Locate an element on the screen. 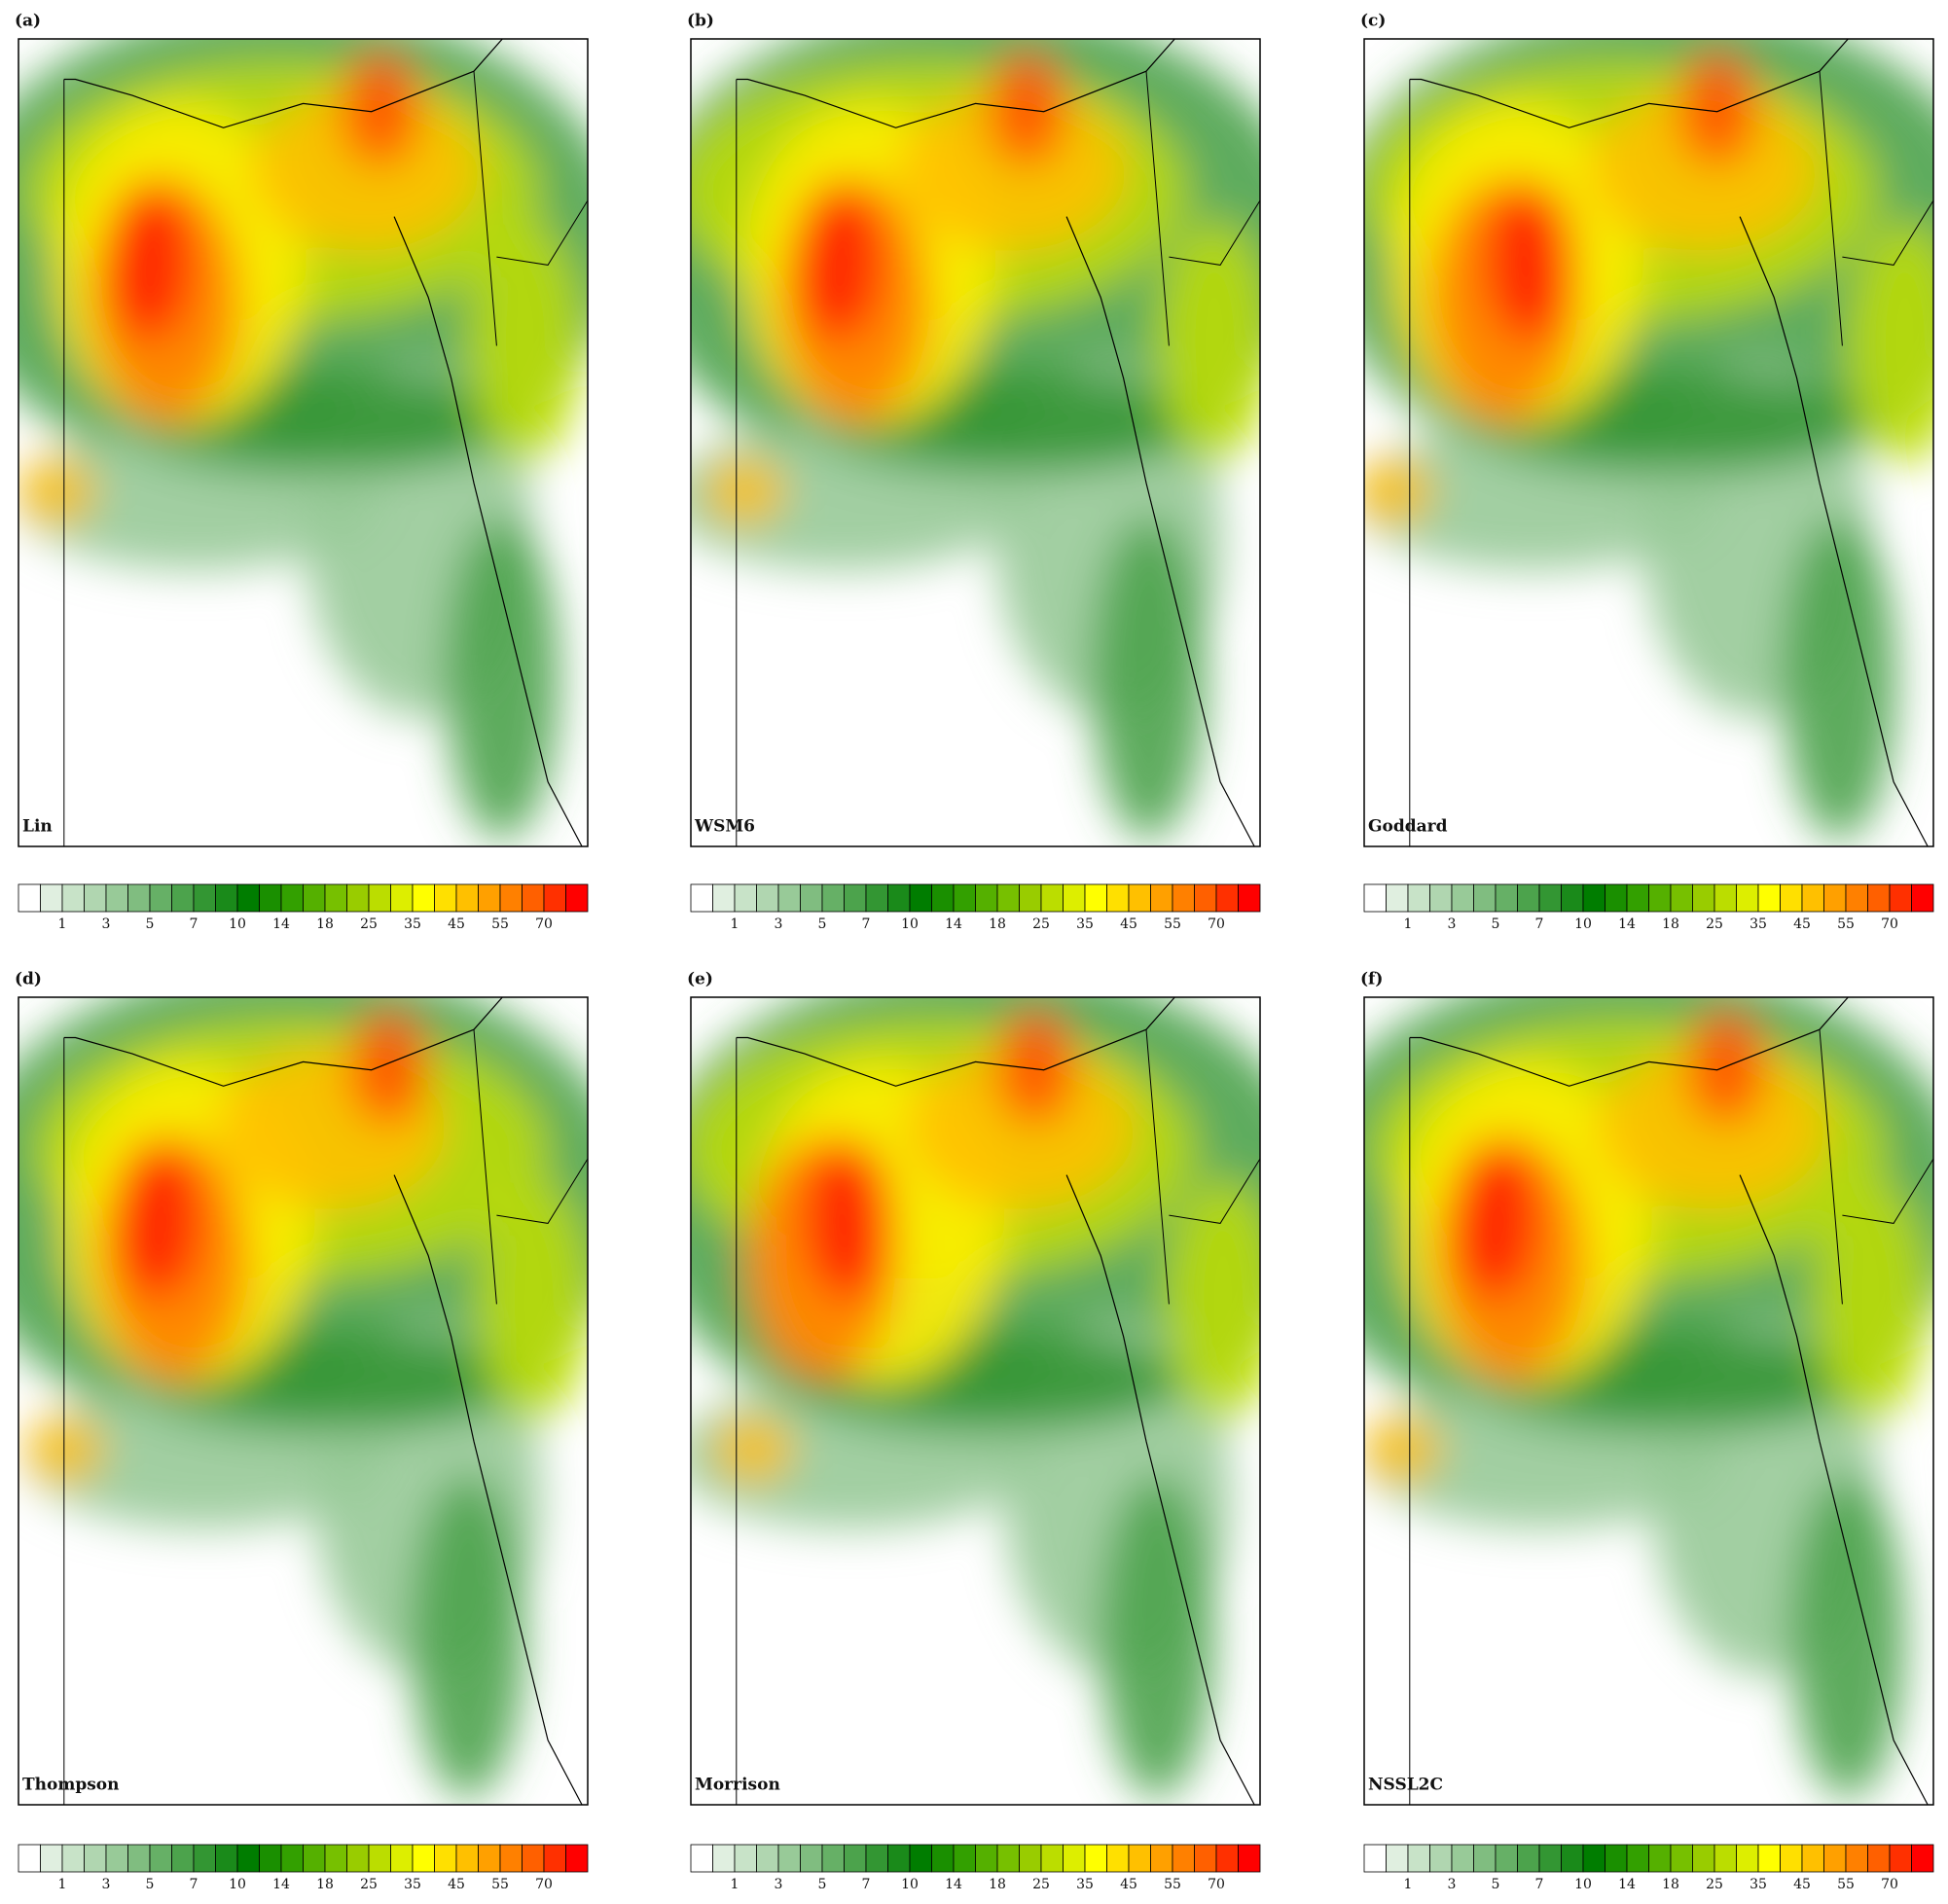 Image resolution: width=1948 pixels, height=1904 pixels. colorbar-label: 45 is located at coordinates (456, 1884).